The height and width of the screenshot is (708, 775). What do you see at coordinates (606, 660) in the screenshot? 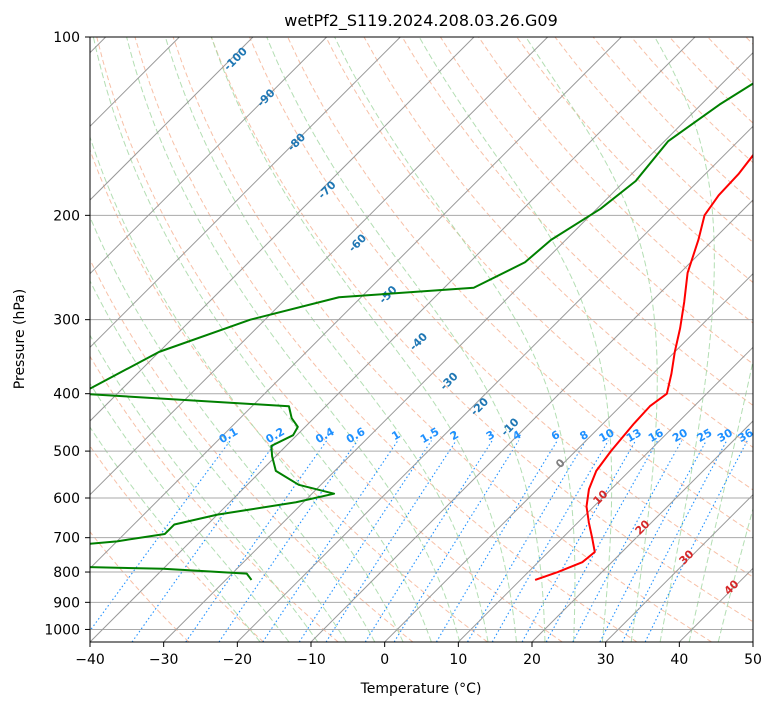
I see `x-tick-label: 30` at bounding box center [606, 660].